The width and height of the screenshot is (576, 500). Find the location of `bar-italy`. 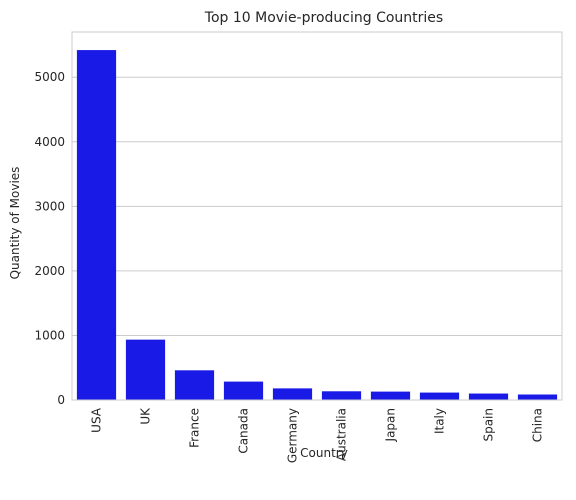

bar-italy is located at coordinates (439, 396).